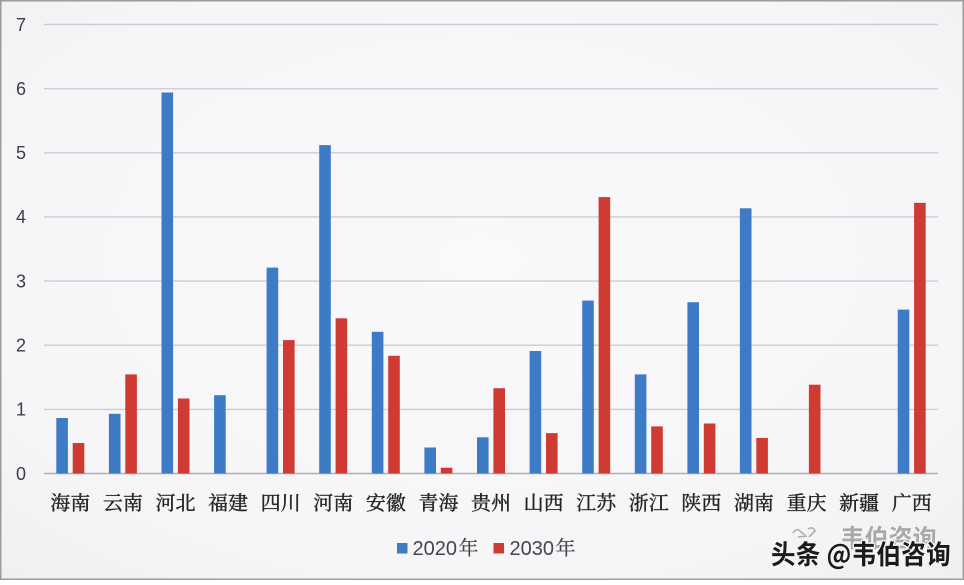 The width and height of the screenshot is (964, 585). What do you see at coordinates (21, 217) in the screenshot?
I see `svg-text: 4` at bounding box center [21, 217].